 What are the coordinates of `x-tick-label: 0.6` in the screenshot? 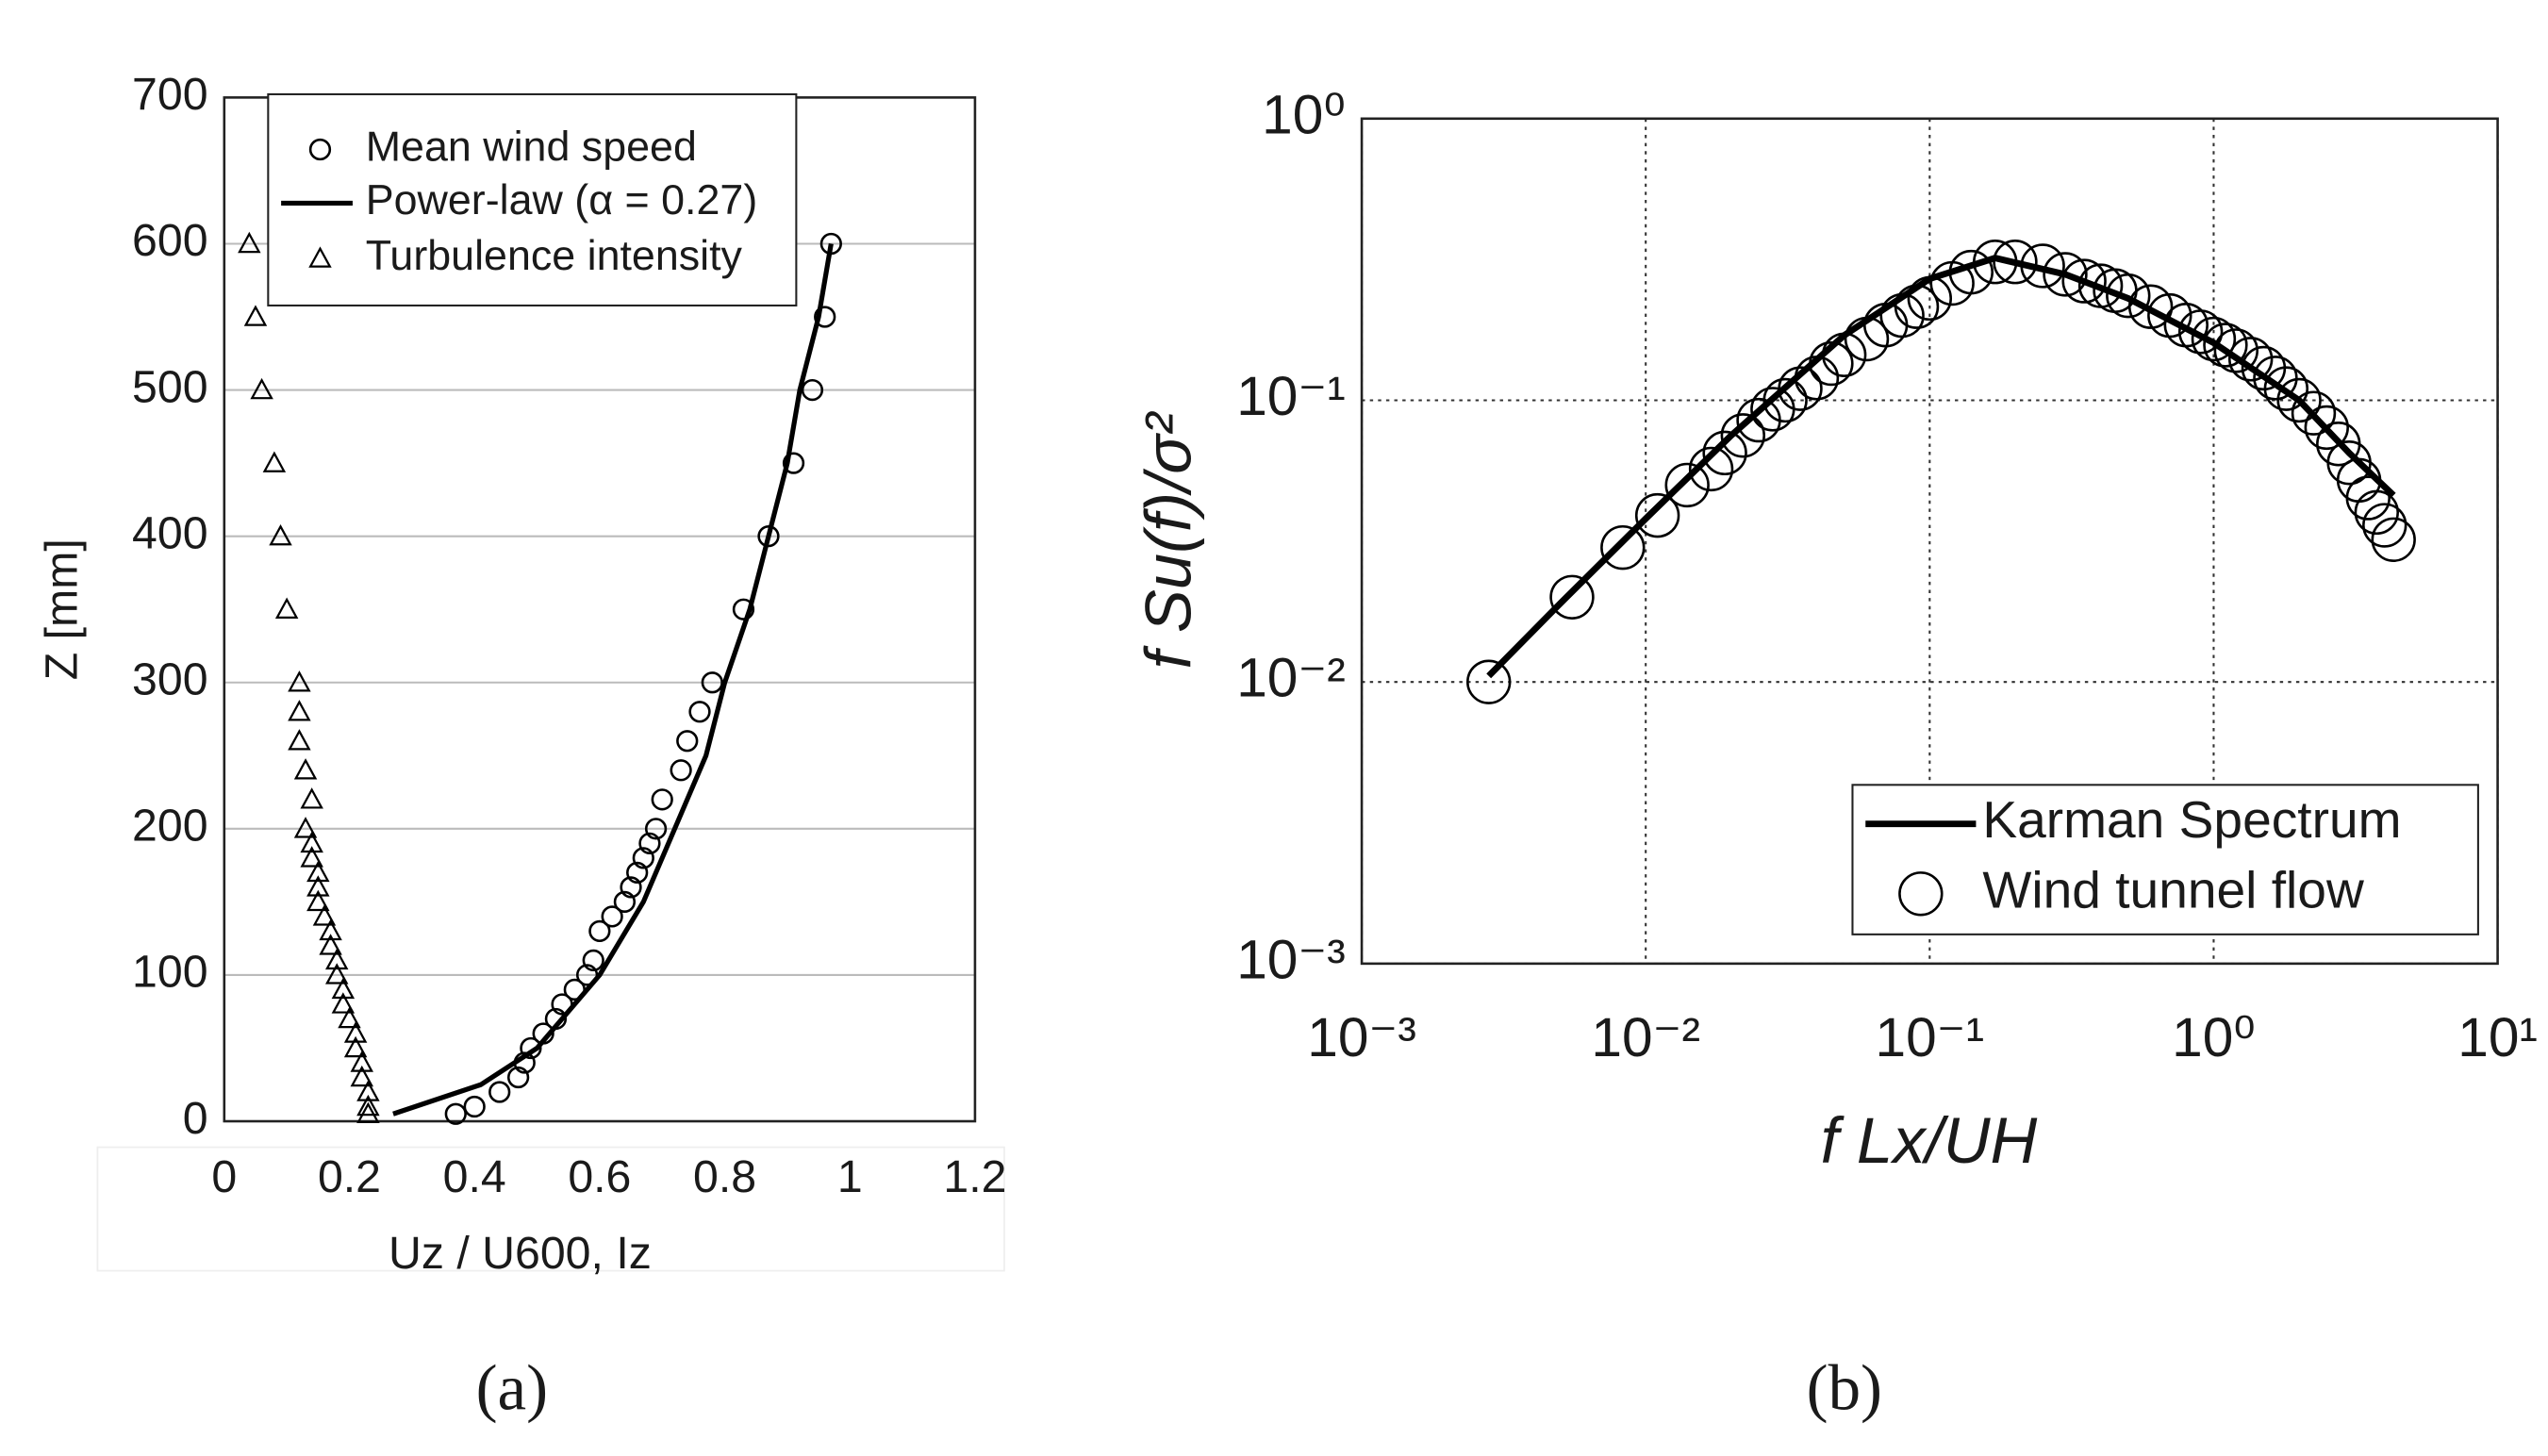 It's located at (599, 1176).